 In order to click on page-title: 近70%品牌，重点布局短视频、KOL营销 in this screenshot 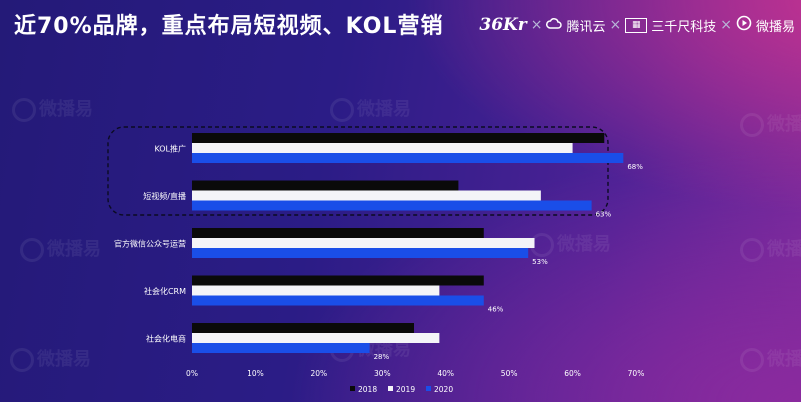, I will do `click(229, 26)`.